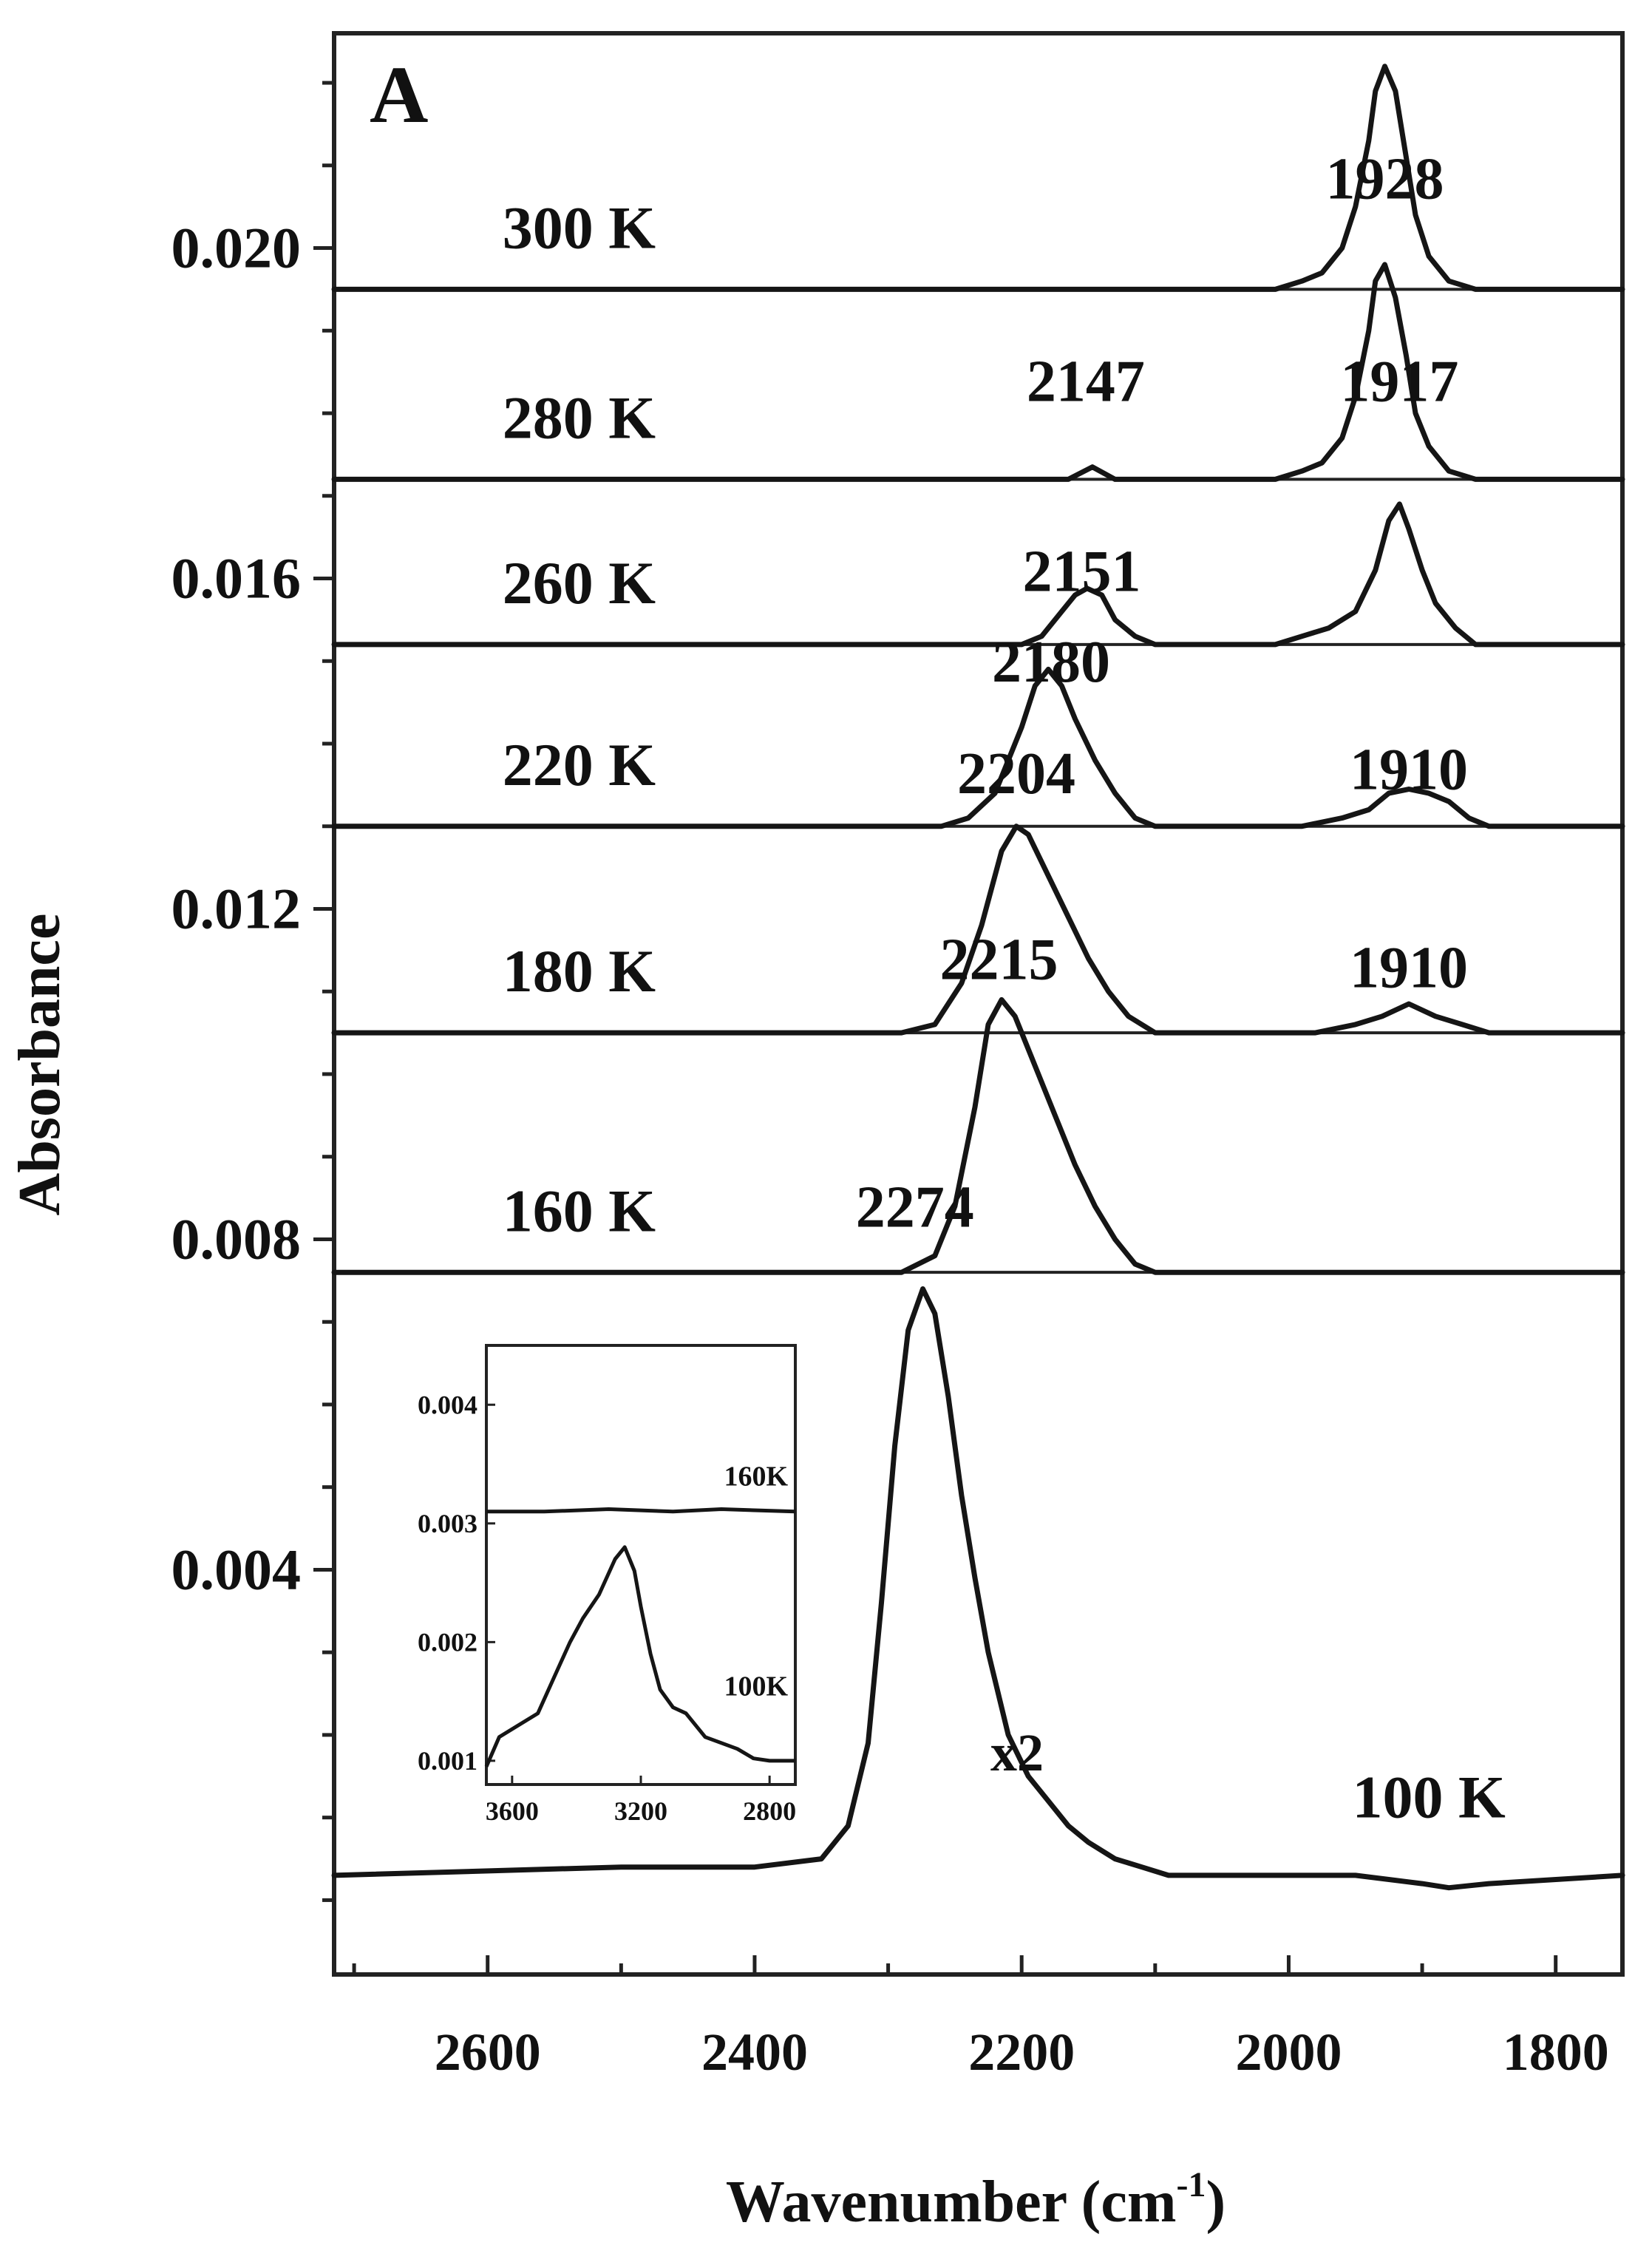 This screenshot has width=1652, height=2265. Describe the element at coordinates (40, 1065) in the screenshot. I see `y-axis-title: Absorbance` at that location.